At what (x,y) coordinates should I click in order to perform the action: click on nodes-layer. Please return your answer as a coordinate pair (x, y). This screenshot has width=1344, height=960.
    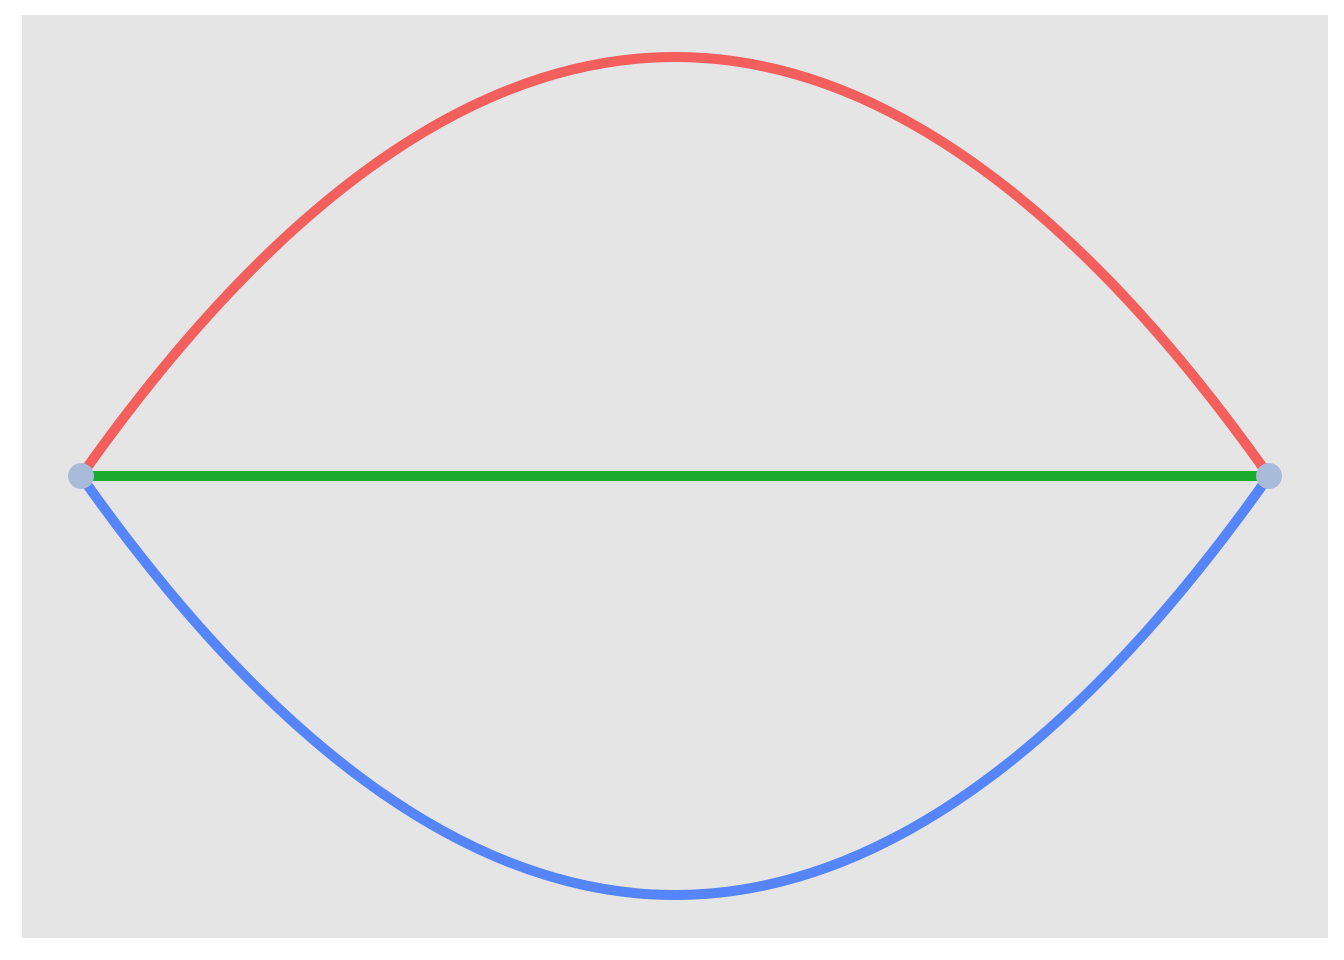
    Looking at the image, I should click on (675, 476).